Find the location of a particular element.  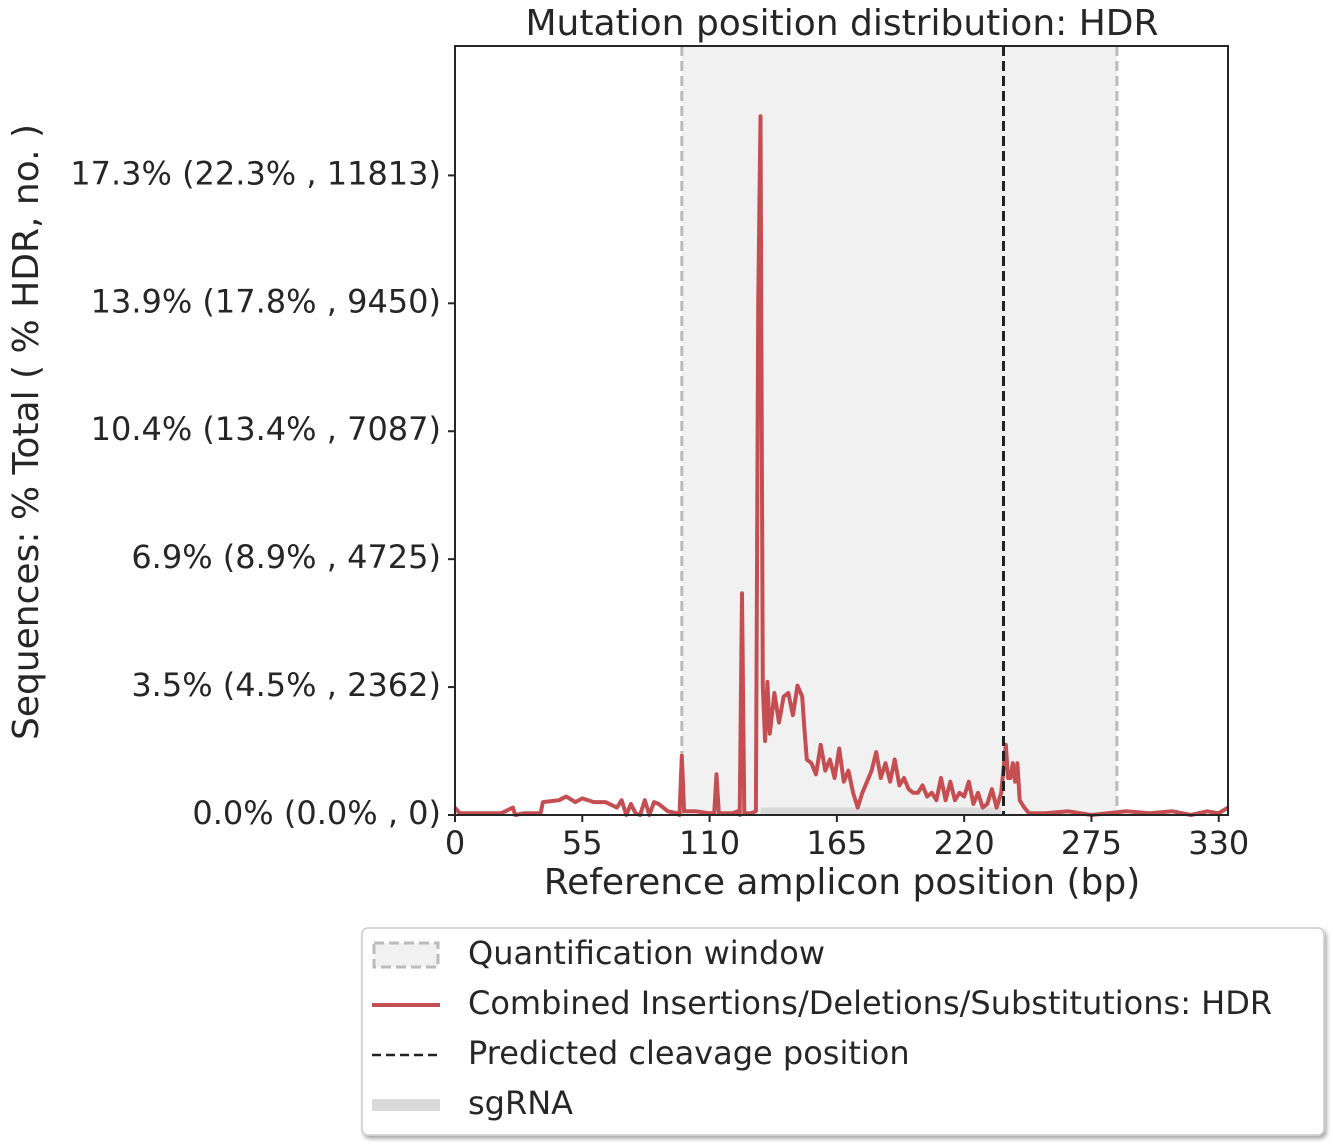

legend-label: Quantification window is located at coordinates (646, 953).